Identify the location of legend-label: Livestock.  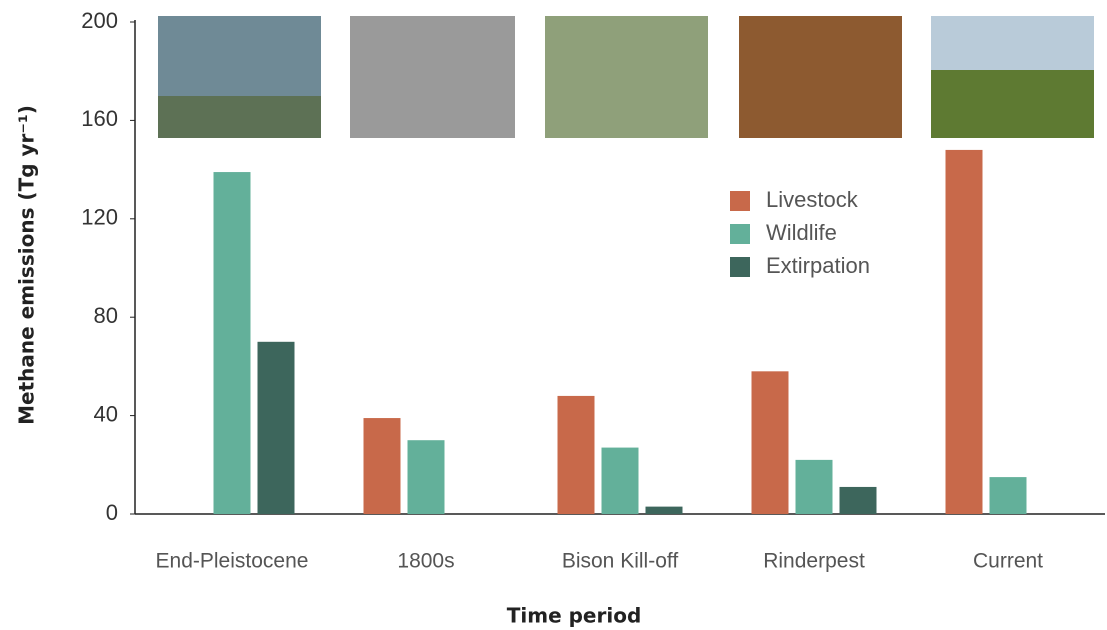
(812, 199).